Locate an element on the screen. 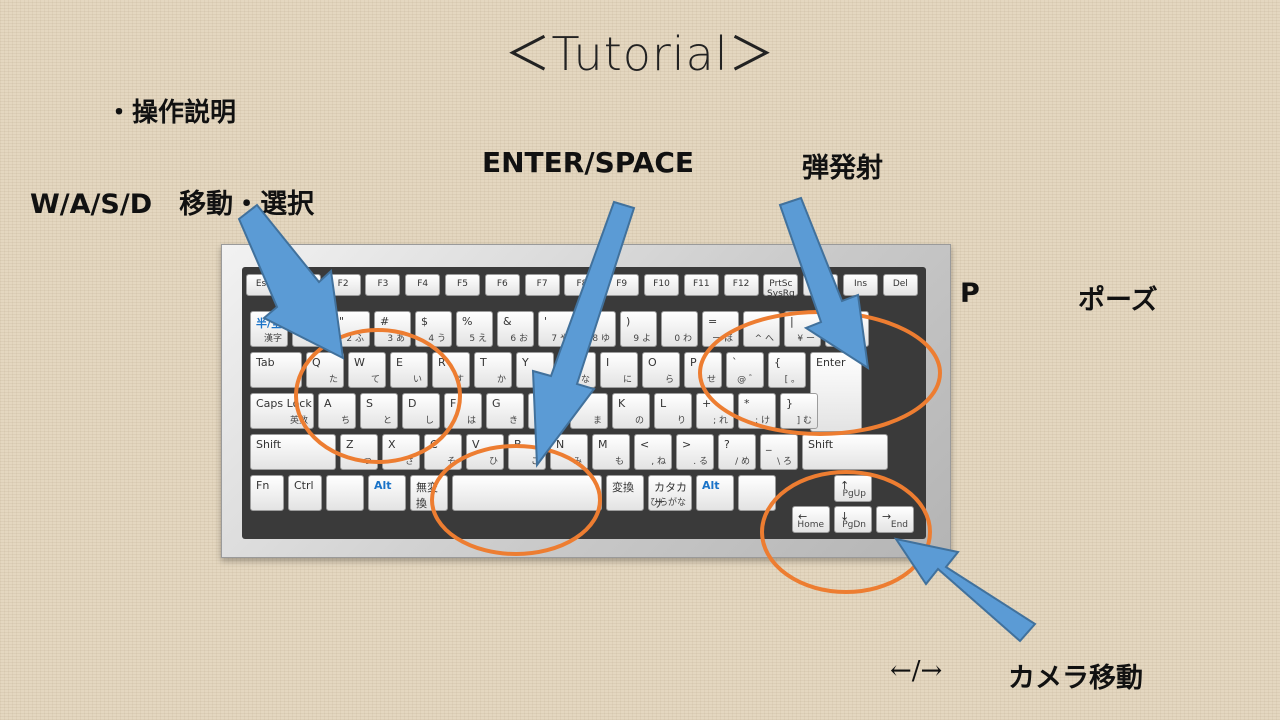 This screenshot has height=720, width=1280. key-main-label: G is located at coordinates (496, 403).